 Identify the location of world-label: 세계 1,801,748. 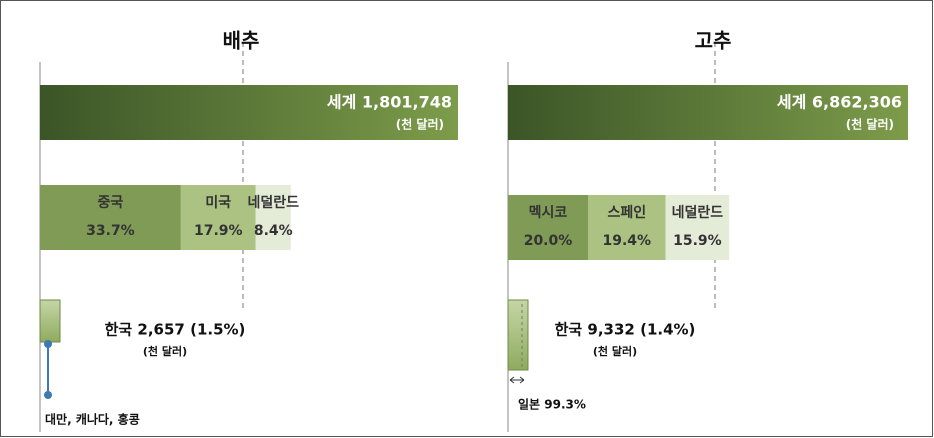
(389, 102).